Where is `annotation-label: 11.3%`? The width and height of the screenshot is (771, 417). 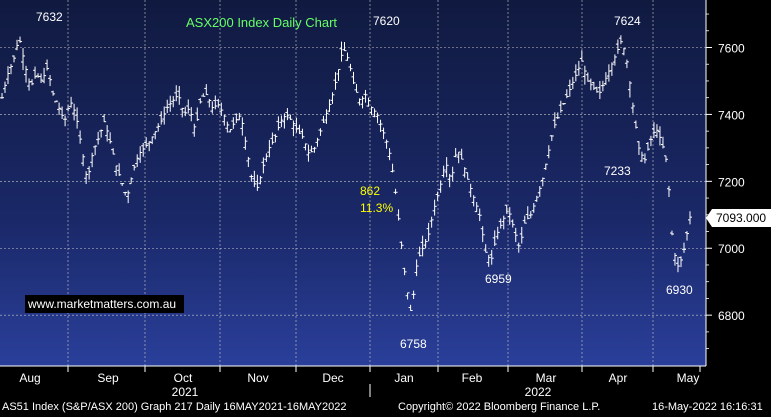 annotation-label: 11.3% is located at coordinates (376, 208).